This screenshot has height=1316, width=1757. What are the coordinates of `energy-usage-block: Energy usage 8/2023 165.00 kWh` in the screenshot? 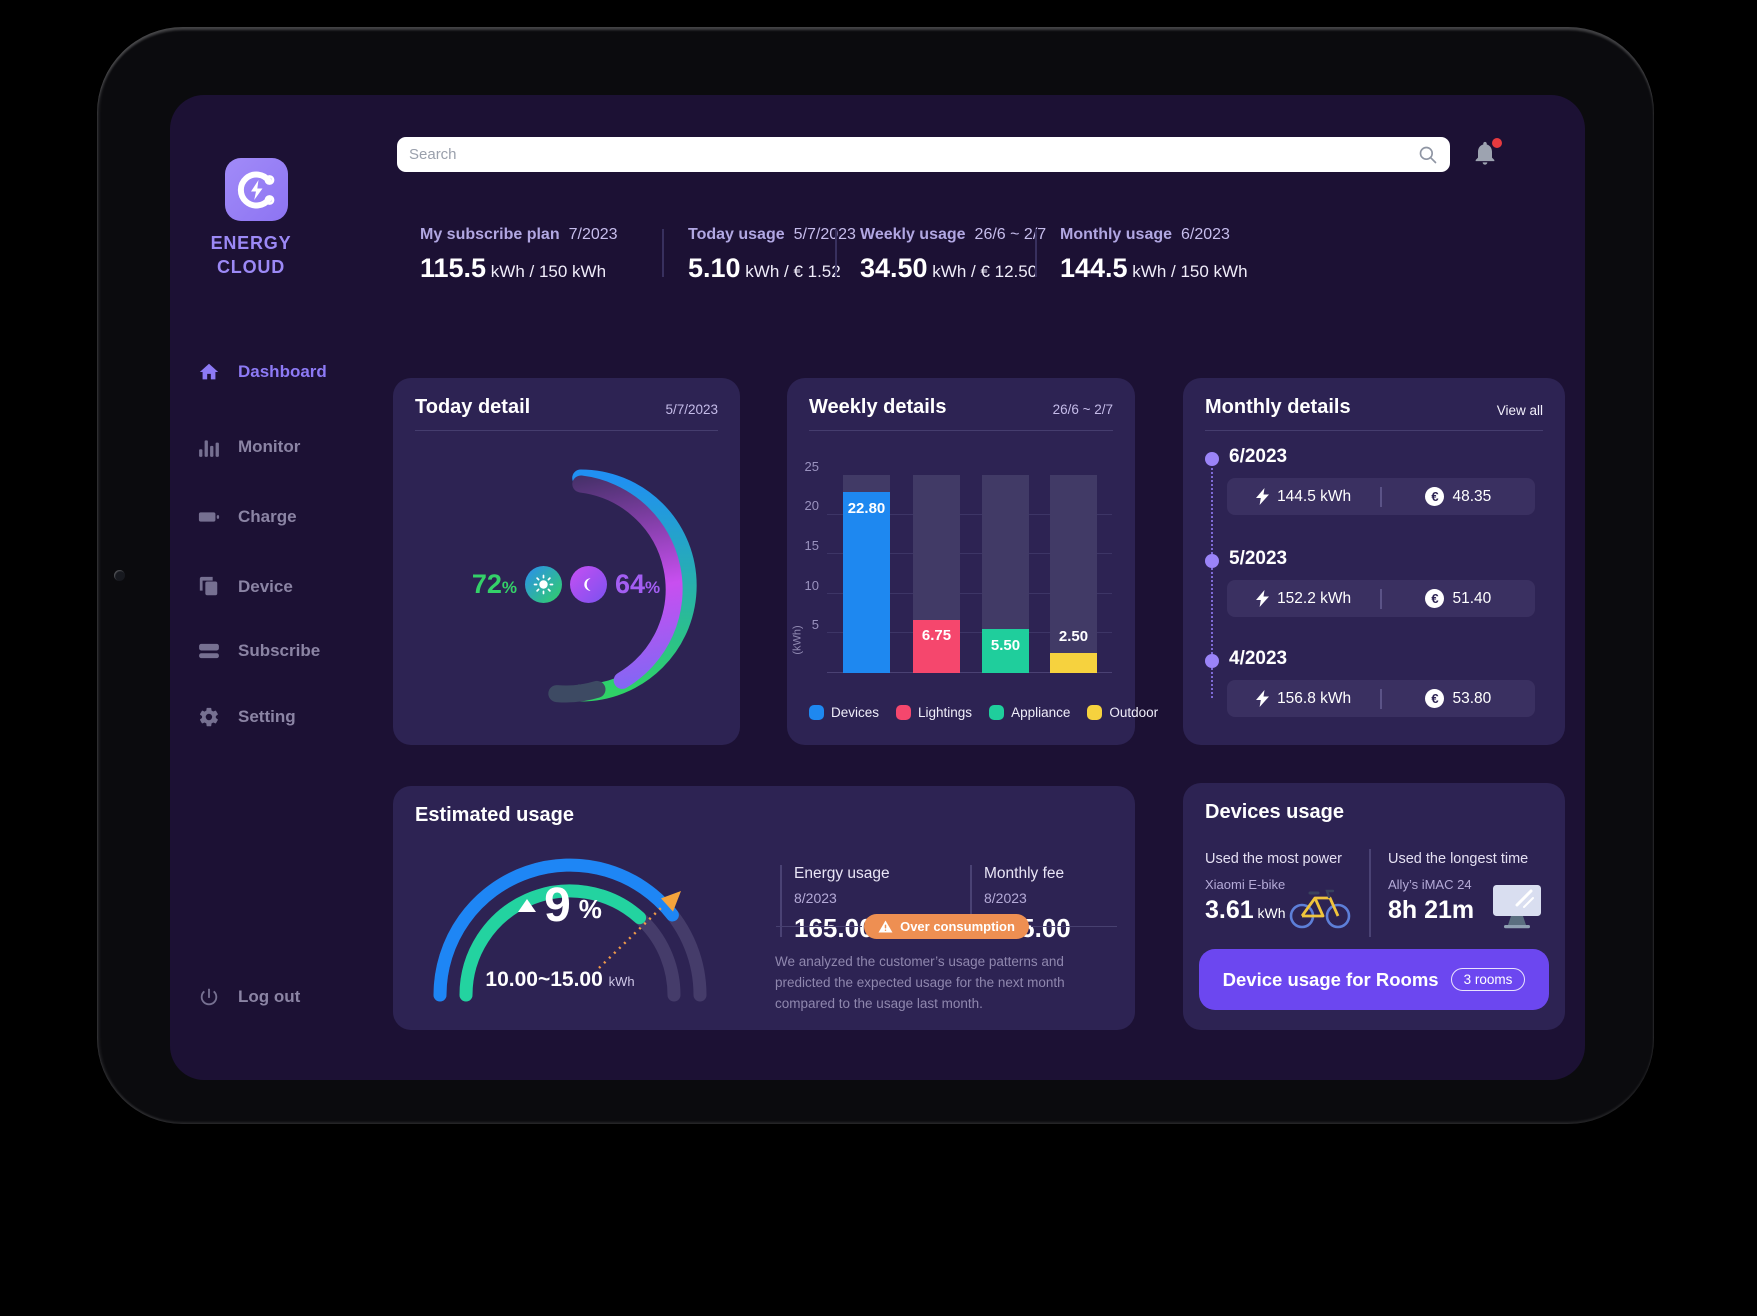 It's located at (851, 904).